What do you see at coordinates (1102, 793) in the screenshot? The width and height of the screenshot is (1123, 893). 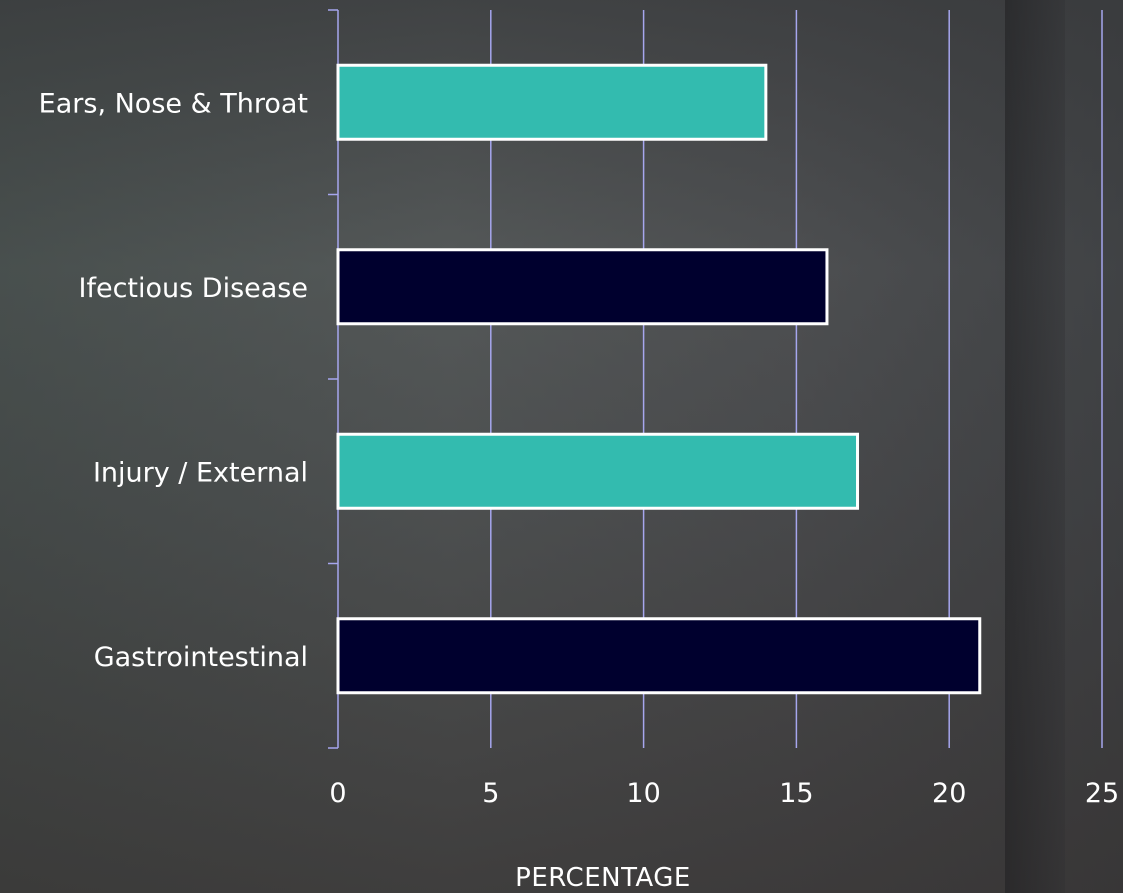 I see `x-tick-label-25: 25` at bounding box center [1102, 793].